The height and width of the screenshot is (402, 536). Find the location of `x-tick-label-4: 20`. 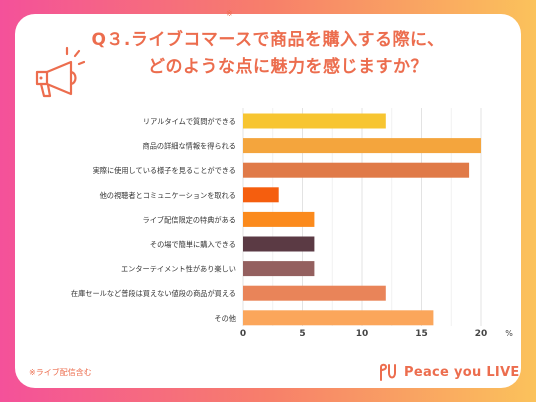

x-tick-label-4: 20 is located at coordinates (481, 334).